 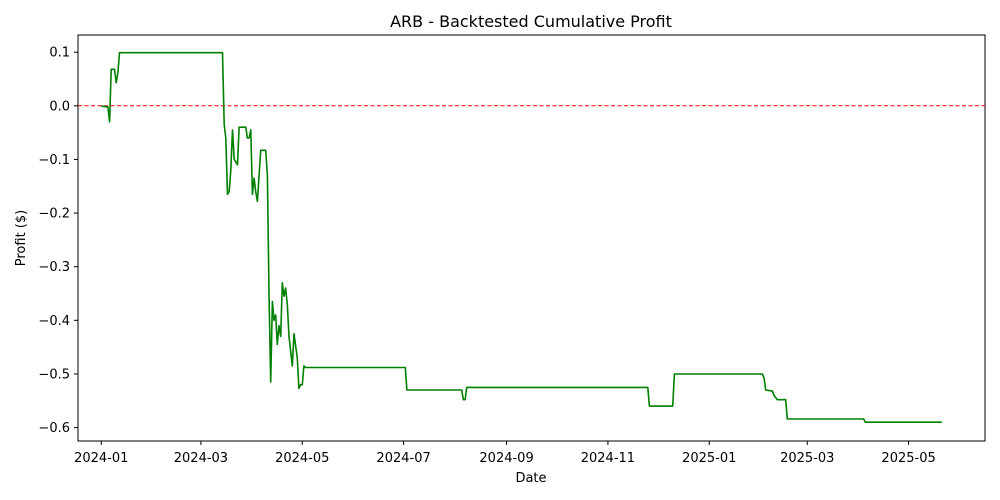 What do you see at coordinates (54, 374) in the screenshot?
I see `y-tick-label: −0.5` at bounding box center [54, 374].